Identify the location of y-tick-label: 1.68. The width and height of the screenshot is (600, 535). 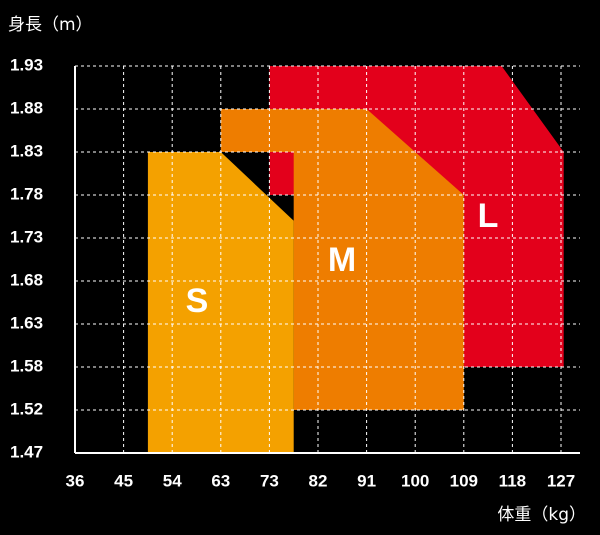
(26, 279).